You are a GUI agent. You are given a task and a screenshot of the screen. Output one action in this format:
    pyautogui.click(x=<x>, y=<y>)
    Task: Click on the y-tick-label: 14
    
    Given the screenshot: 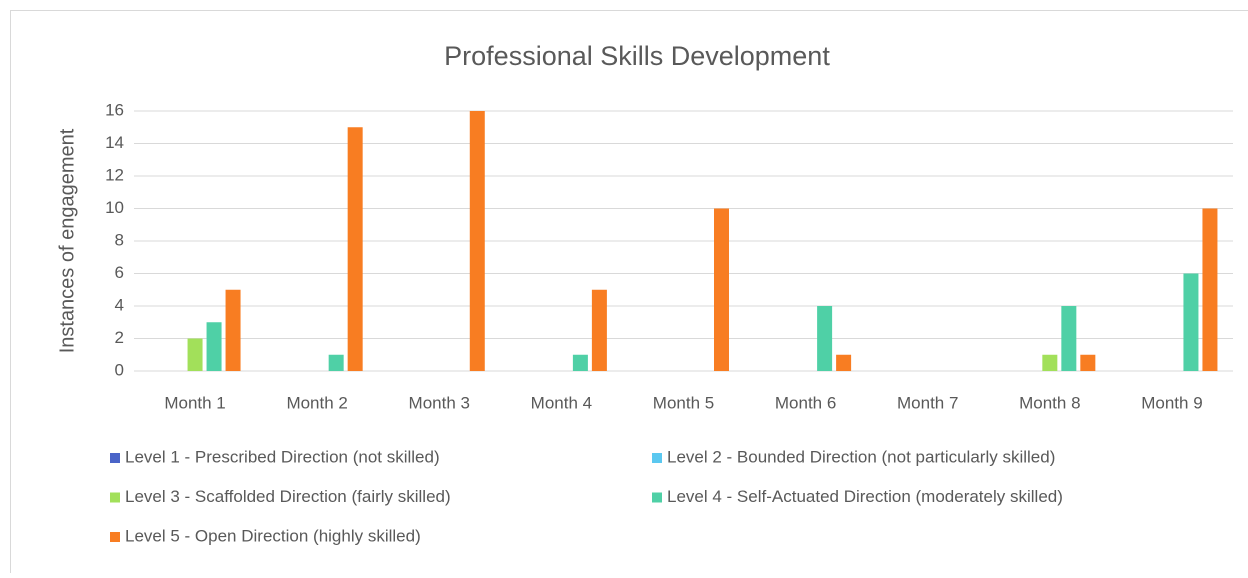 What is the action you would take?
    pyautogui.click(x=114, y=142)
    